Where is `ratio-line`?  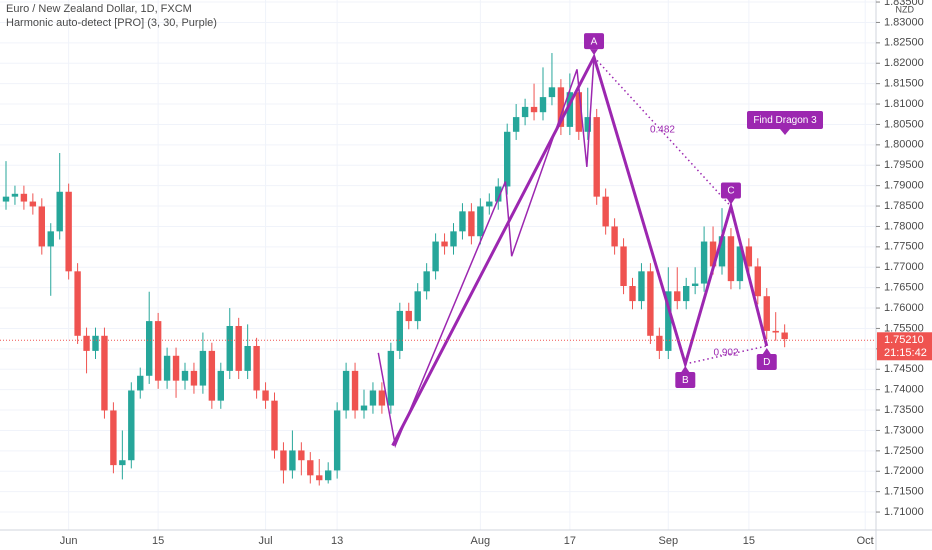
ratio-line is located at coordinates (726, 355).